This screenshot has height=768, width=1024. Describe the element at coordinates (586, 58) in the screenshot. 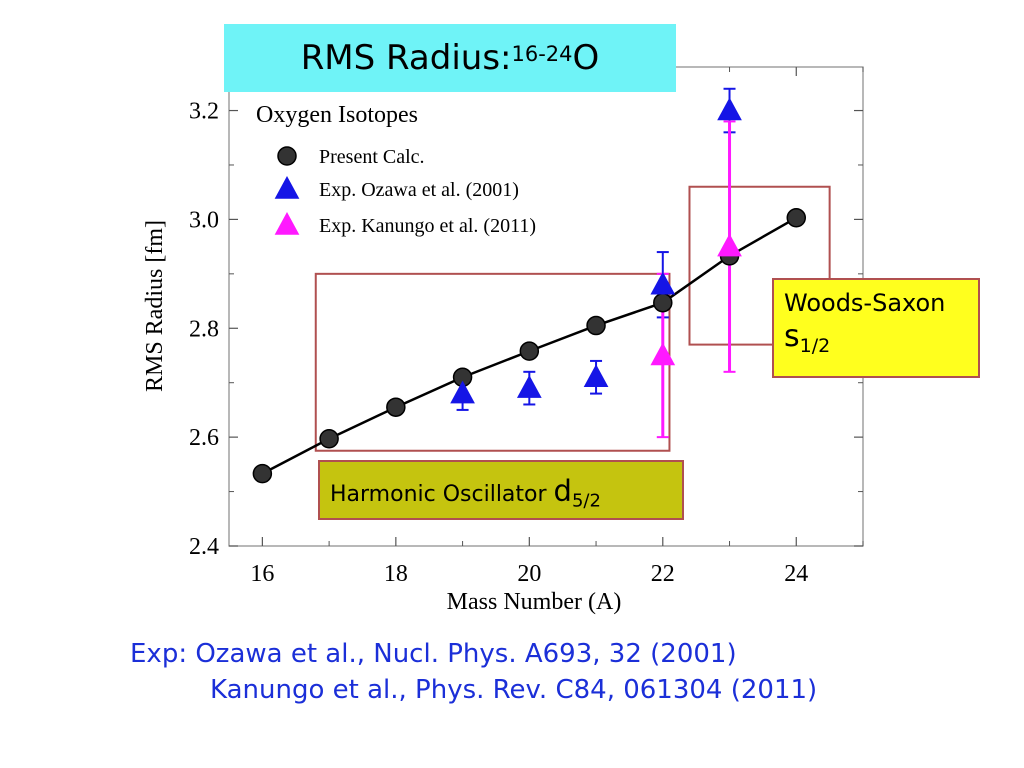

I see `title-element: O` at that location.